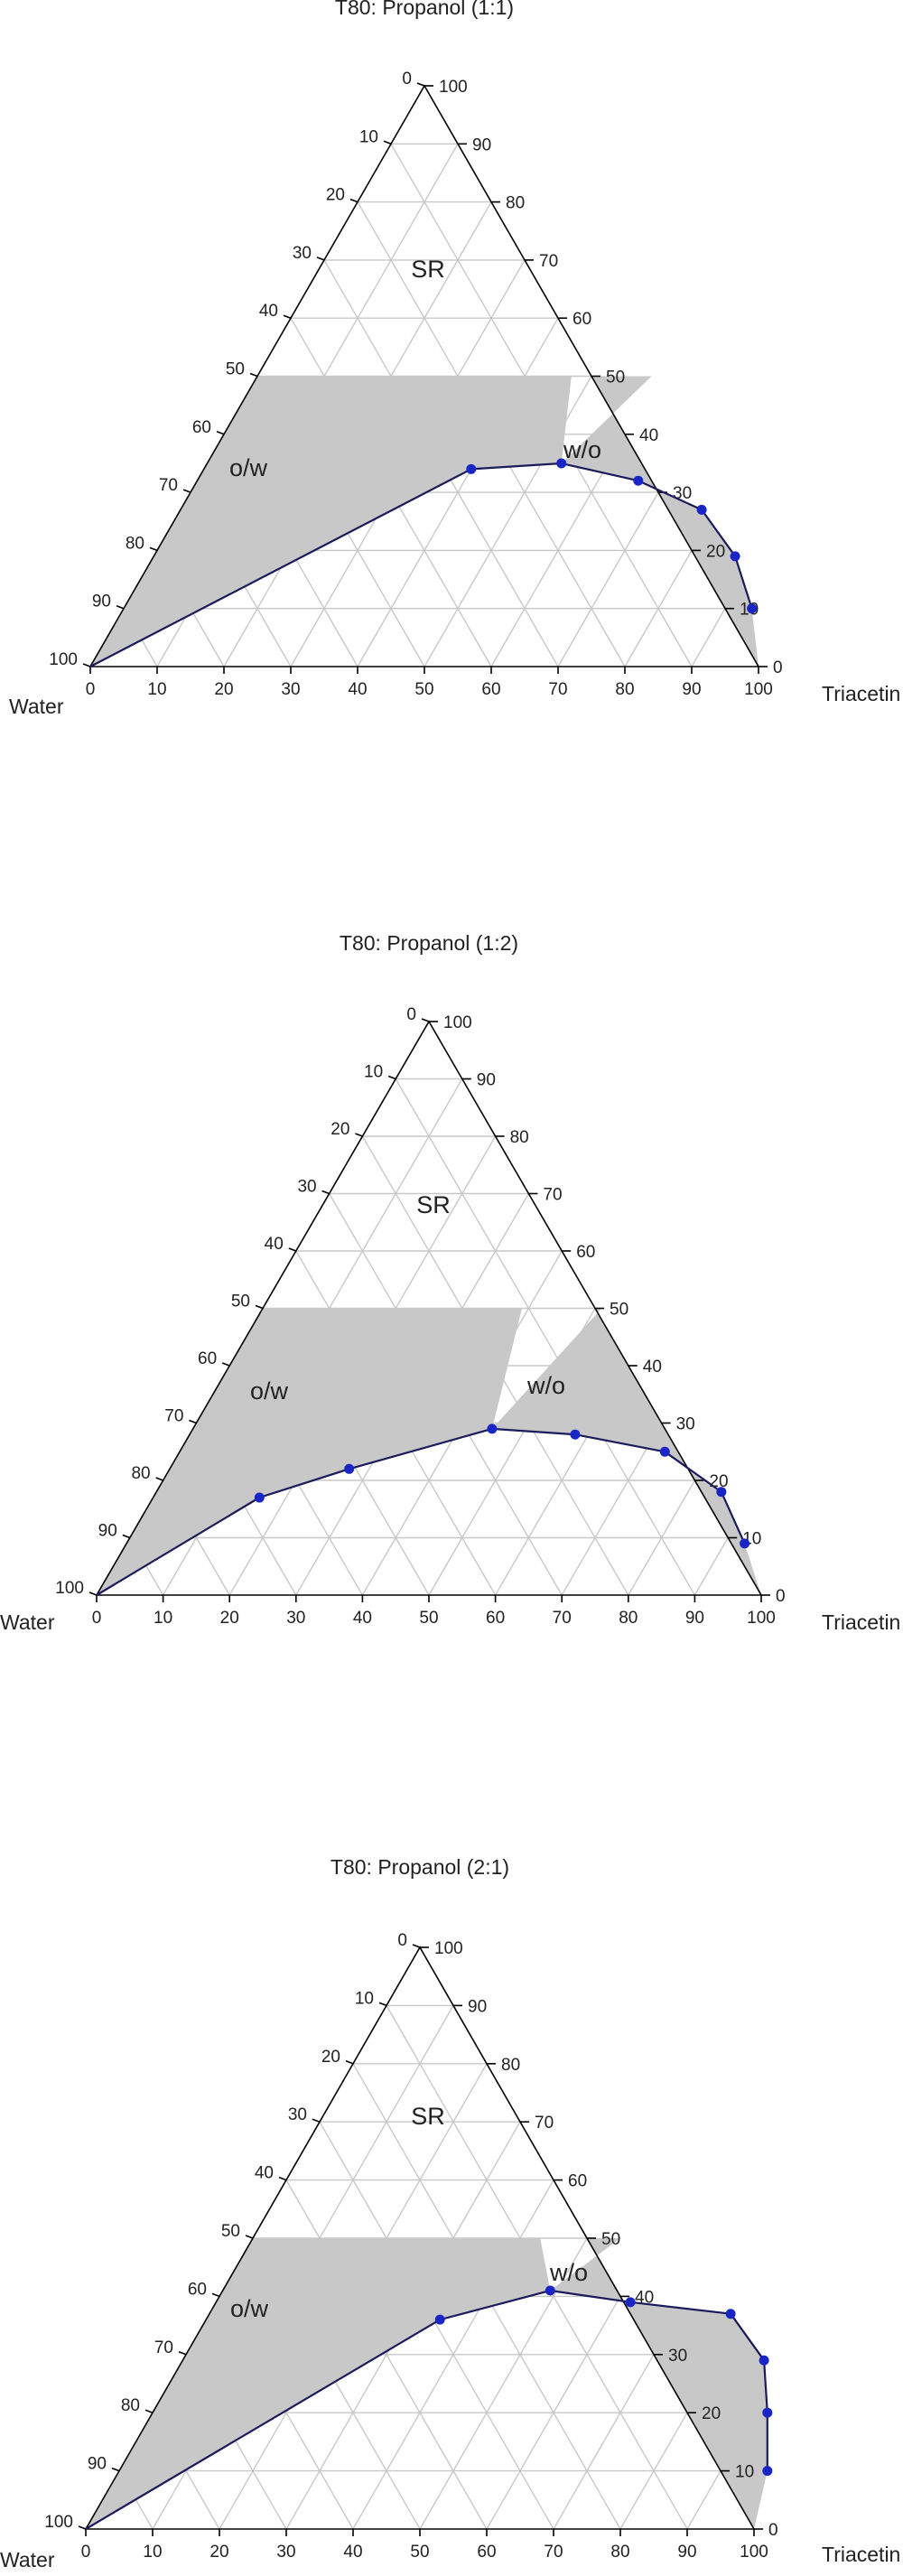 The width and height of the screenshot is (903, 2576). Describe the element at coordinates (481, 144) in the screenshot. I see `right-tick-label: 90` at that location.